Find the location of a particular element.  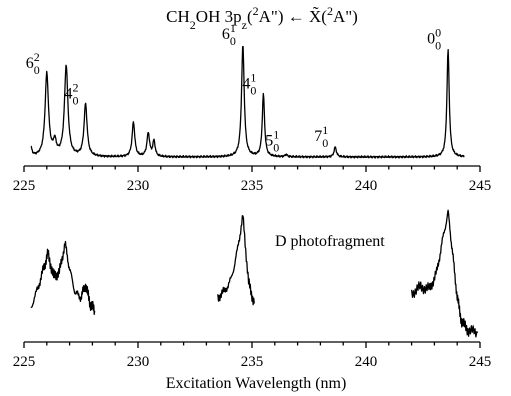

lower-tick-label: 230 is located at coordinates (138, 362).